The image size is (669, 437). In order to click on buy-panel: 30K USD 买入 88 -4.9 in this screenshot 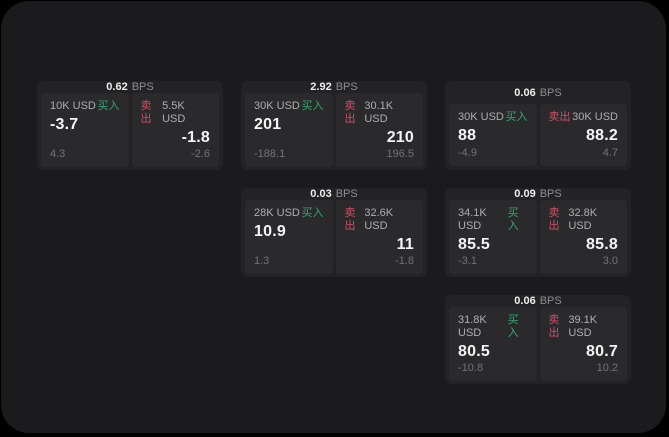, I will do `click(493, 135)`.